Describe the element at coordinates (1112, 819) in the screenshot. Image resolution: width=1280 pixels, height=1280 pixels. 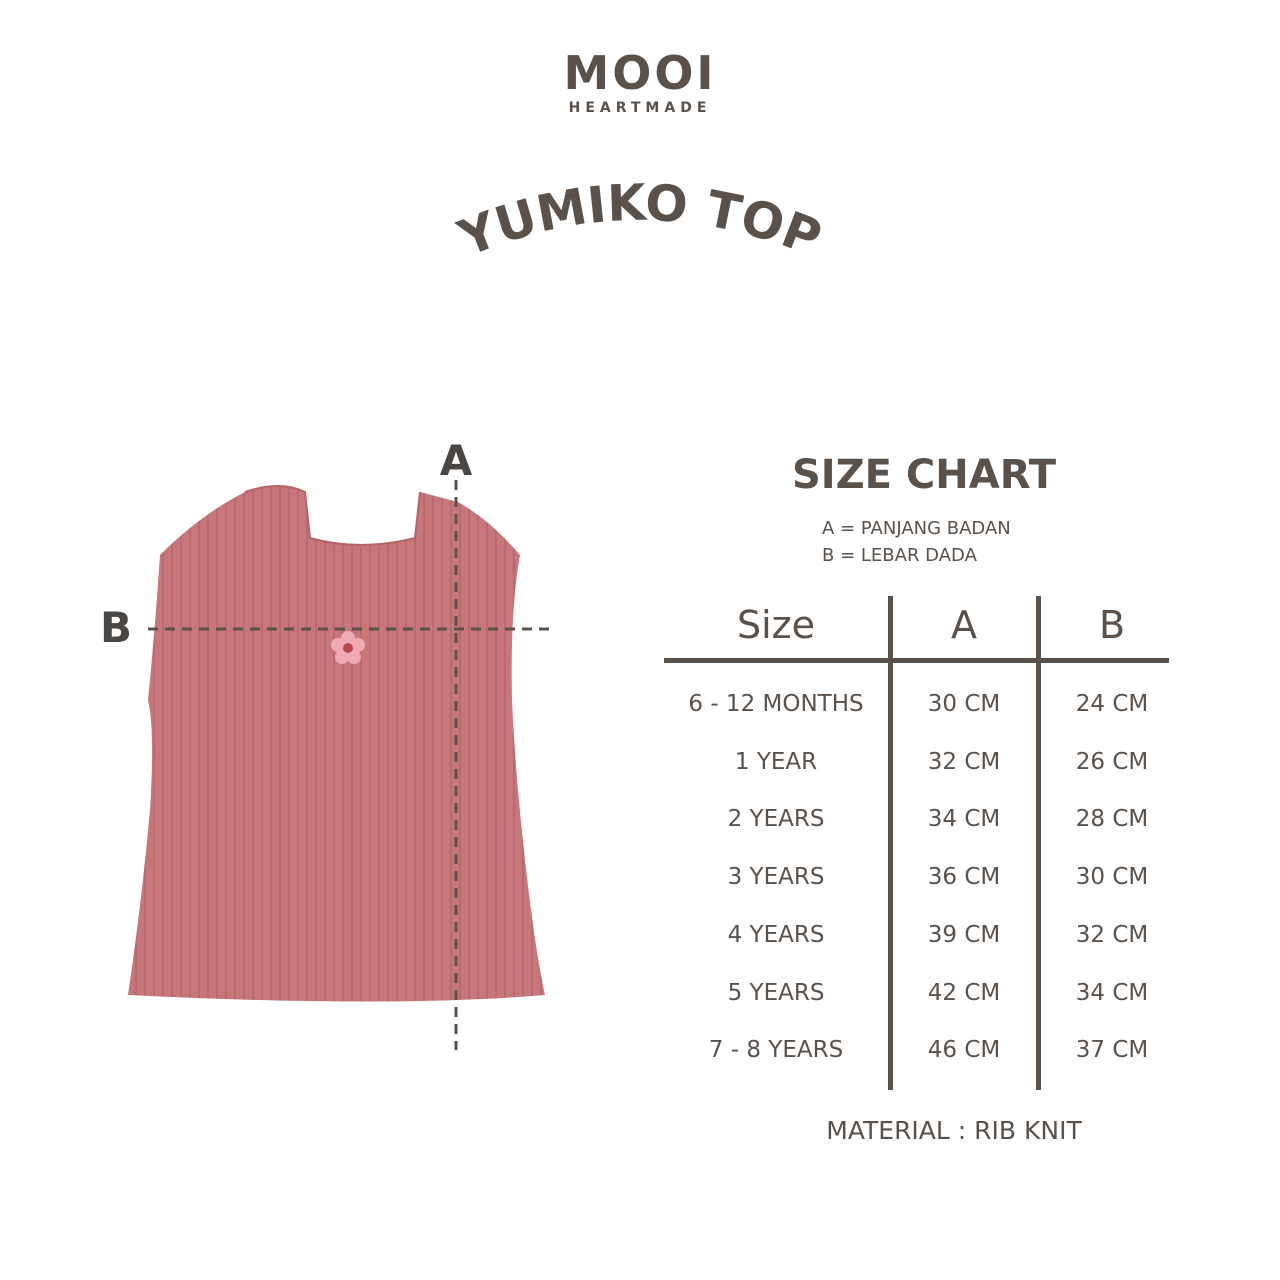
I see `b-cell: 28 CM` at that location.